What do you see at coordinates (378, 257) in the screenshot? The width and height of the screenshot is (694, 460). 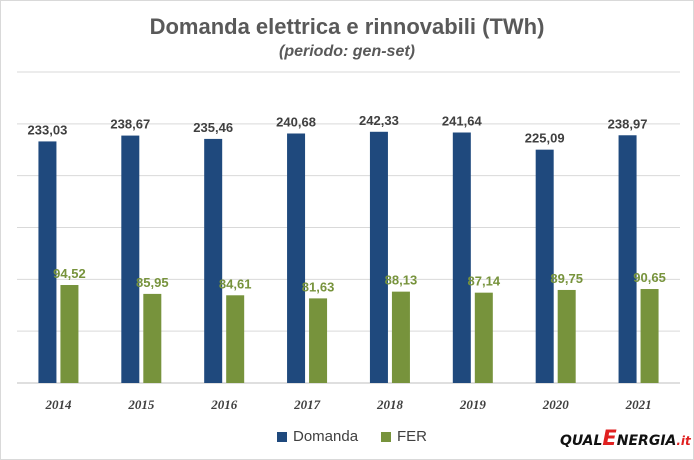 I see `bar-domanda-2018` at bounding box center [378, 257].